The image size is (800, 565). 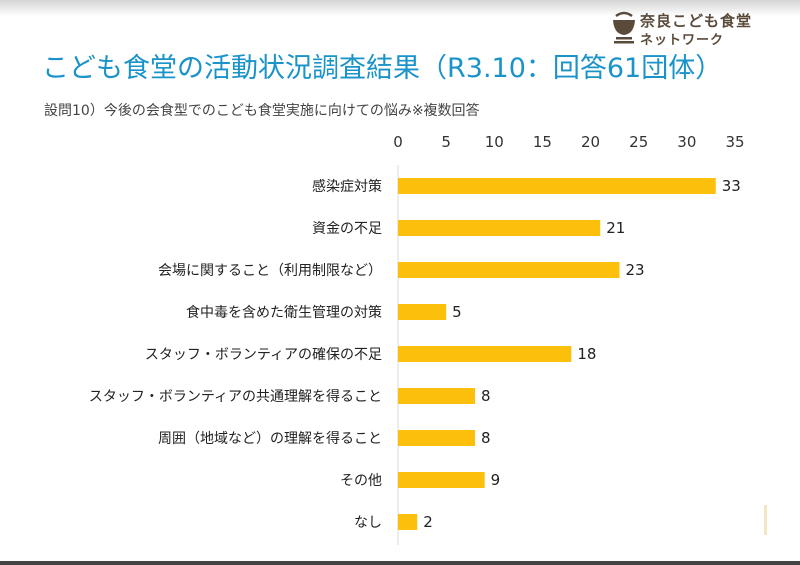 What do you see at coordinates (235, 396) in the screenshot?
I see `category-label: スタッフ・ボランティアの共通理解を得ること` at bounding box center [235, 396].